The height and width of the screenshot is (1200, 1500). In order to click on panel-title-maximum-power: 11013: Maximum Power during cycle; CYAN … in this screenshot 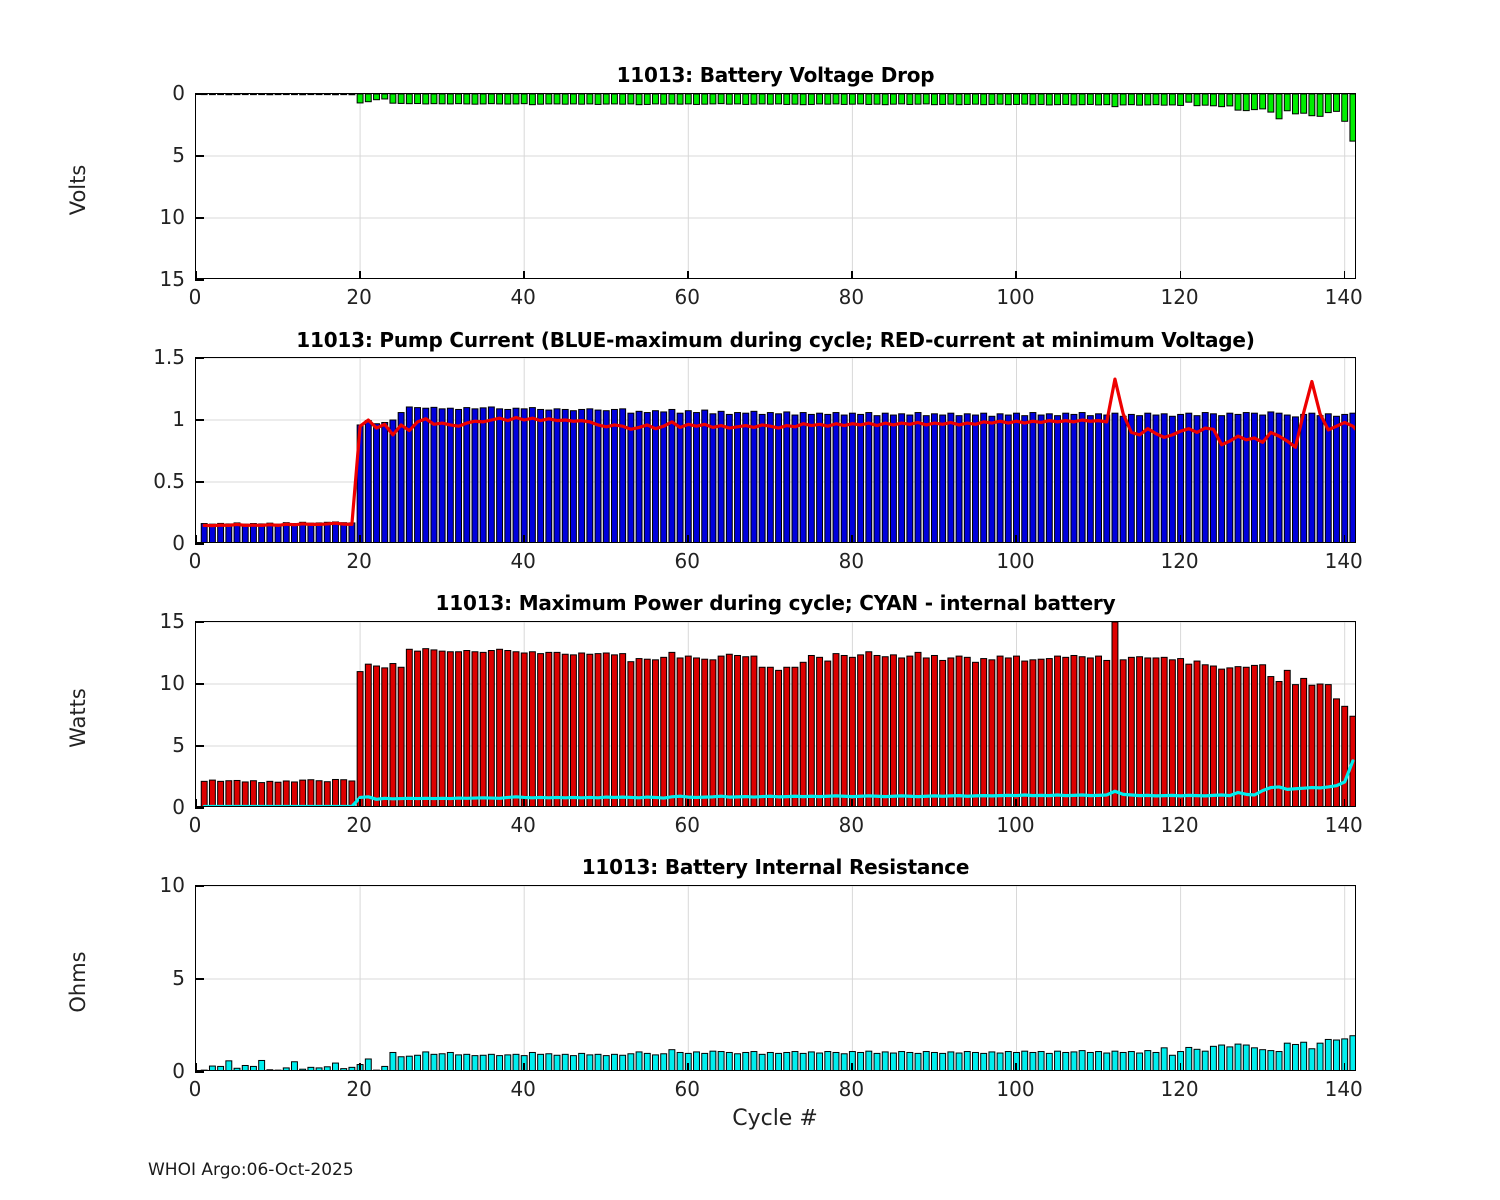, I will do `click(775, 603)`.